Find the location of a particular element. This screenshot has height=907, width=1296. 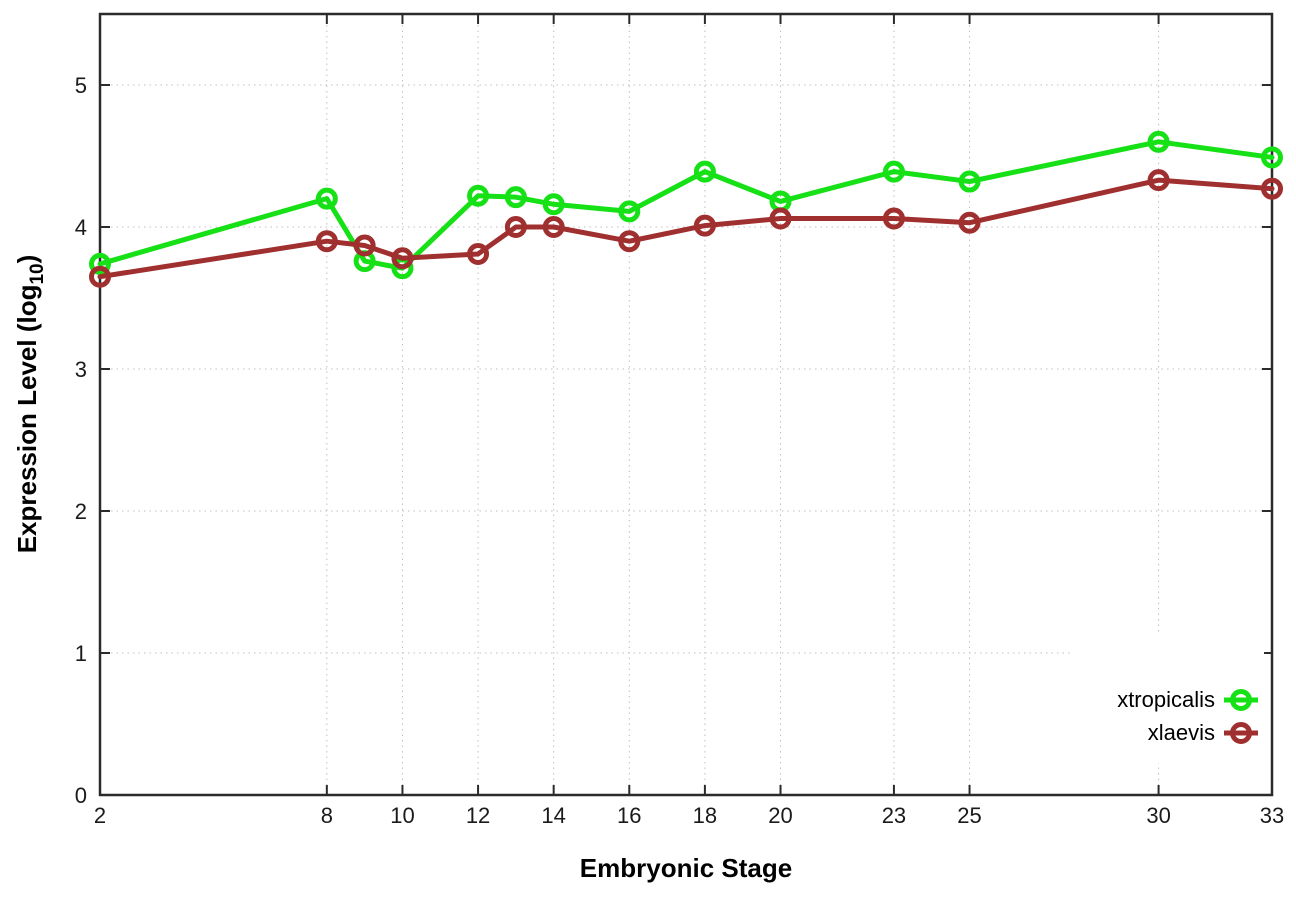

x-tick-label: 18 is located at coordinates (705, 815).